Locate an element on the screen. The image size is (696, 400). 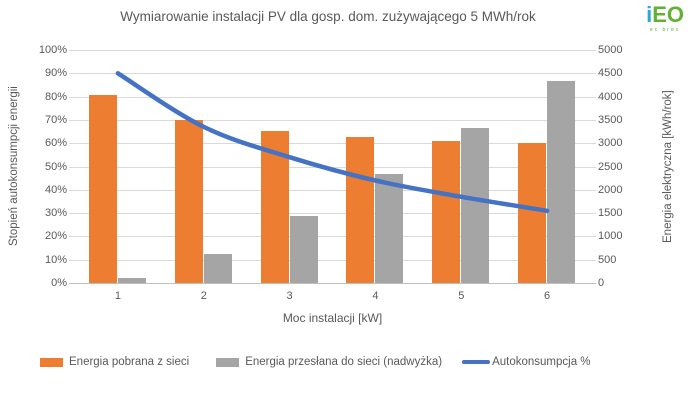
blue-line-swatch-icon is located at coordinates (476, 362).